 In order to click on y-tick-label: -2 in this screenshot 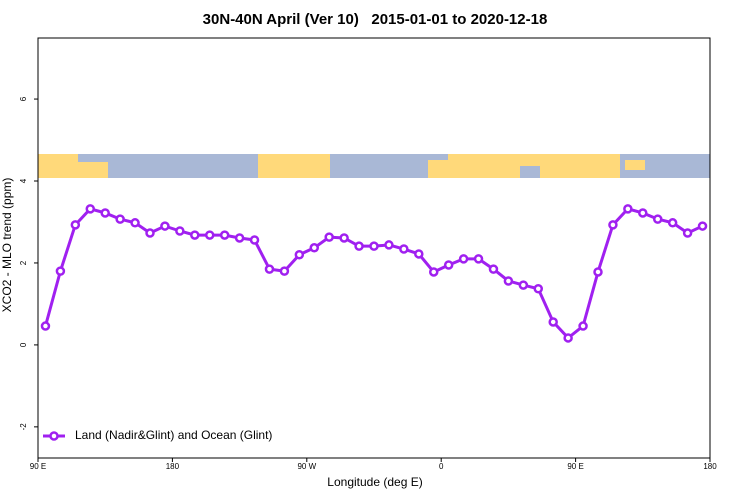, I will do `click(23, 427)`.